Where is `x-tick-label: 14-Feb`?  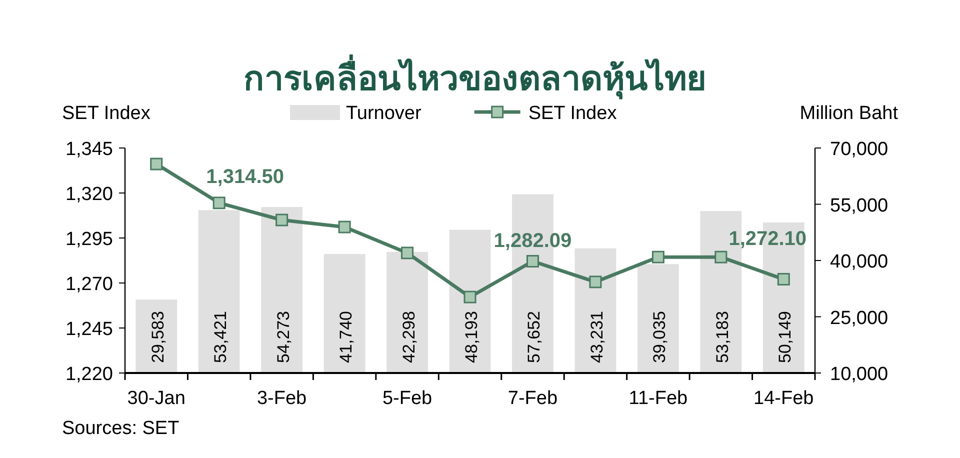 x-tick-label: 14-Feb is located at coordinates (784, 398).